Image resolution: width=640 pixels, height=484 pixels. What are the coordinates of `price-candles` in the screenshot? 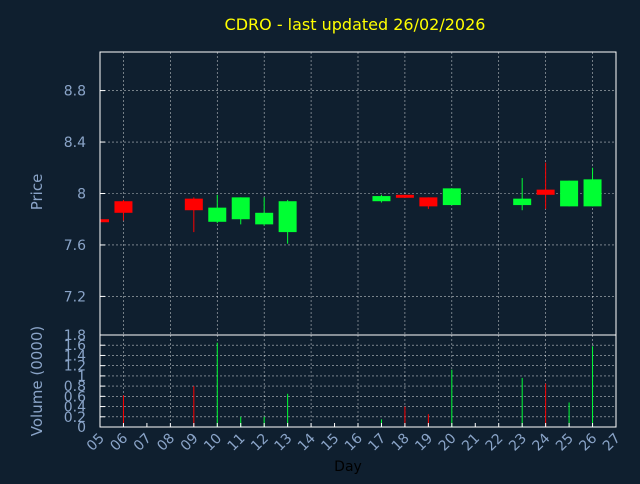 It's located at (350, 203).